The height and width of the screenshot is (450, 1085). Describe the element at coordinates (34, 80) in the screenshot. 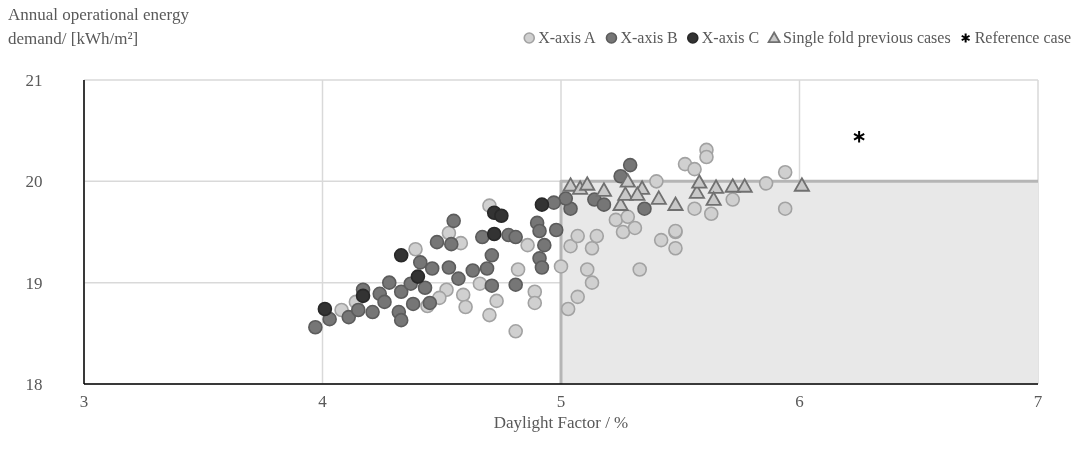

I see `y-tick-label: 21` at that location.